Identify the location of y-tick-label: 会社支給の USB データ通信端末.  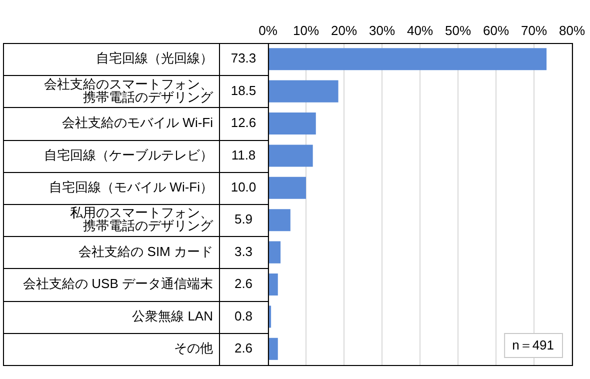
(118, 284).